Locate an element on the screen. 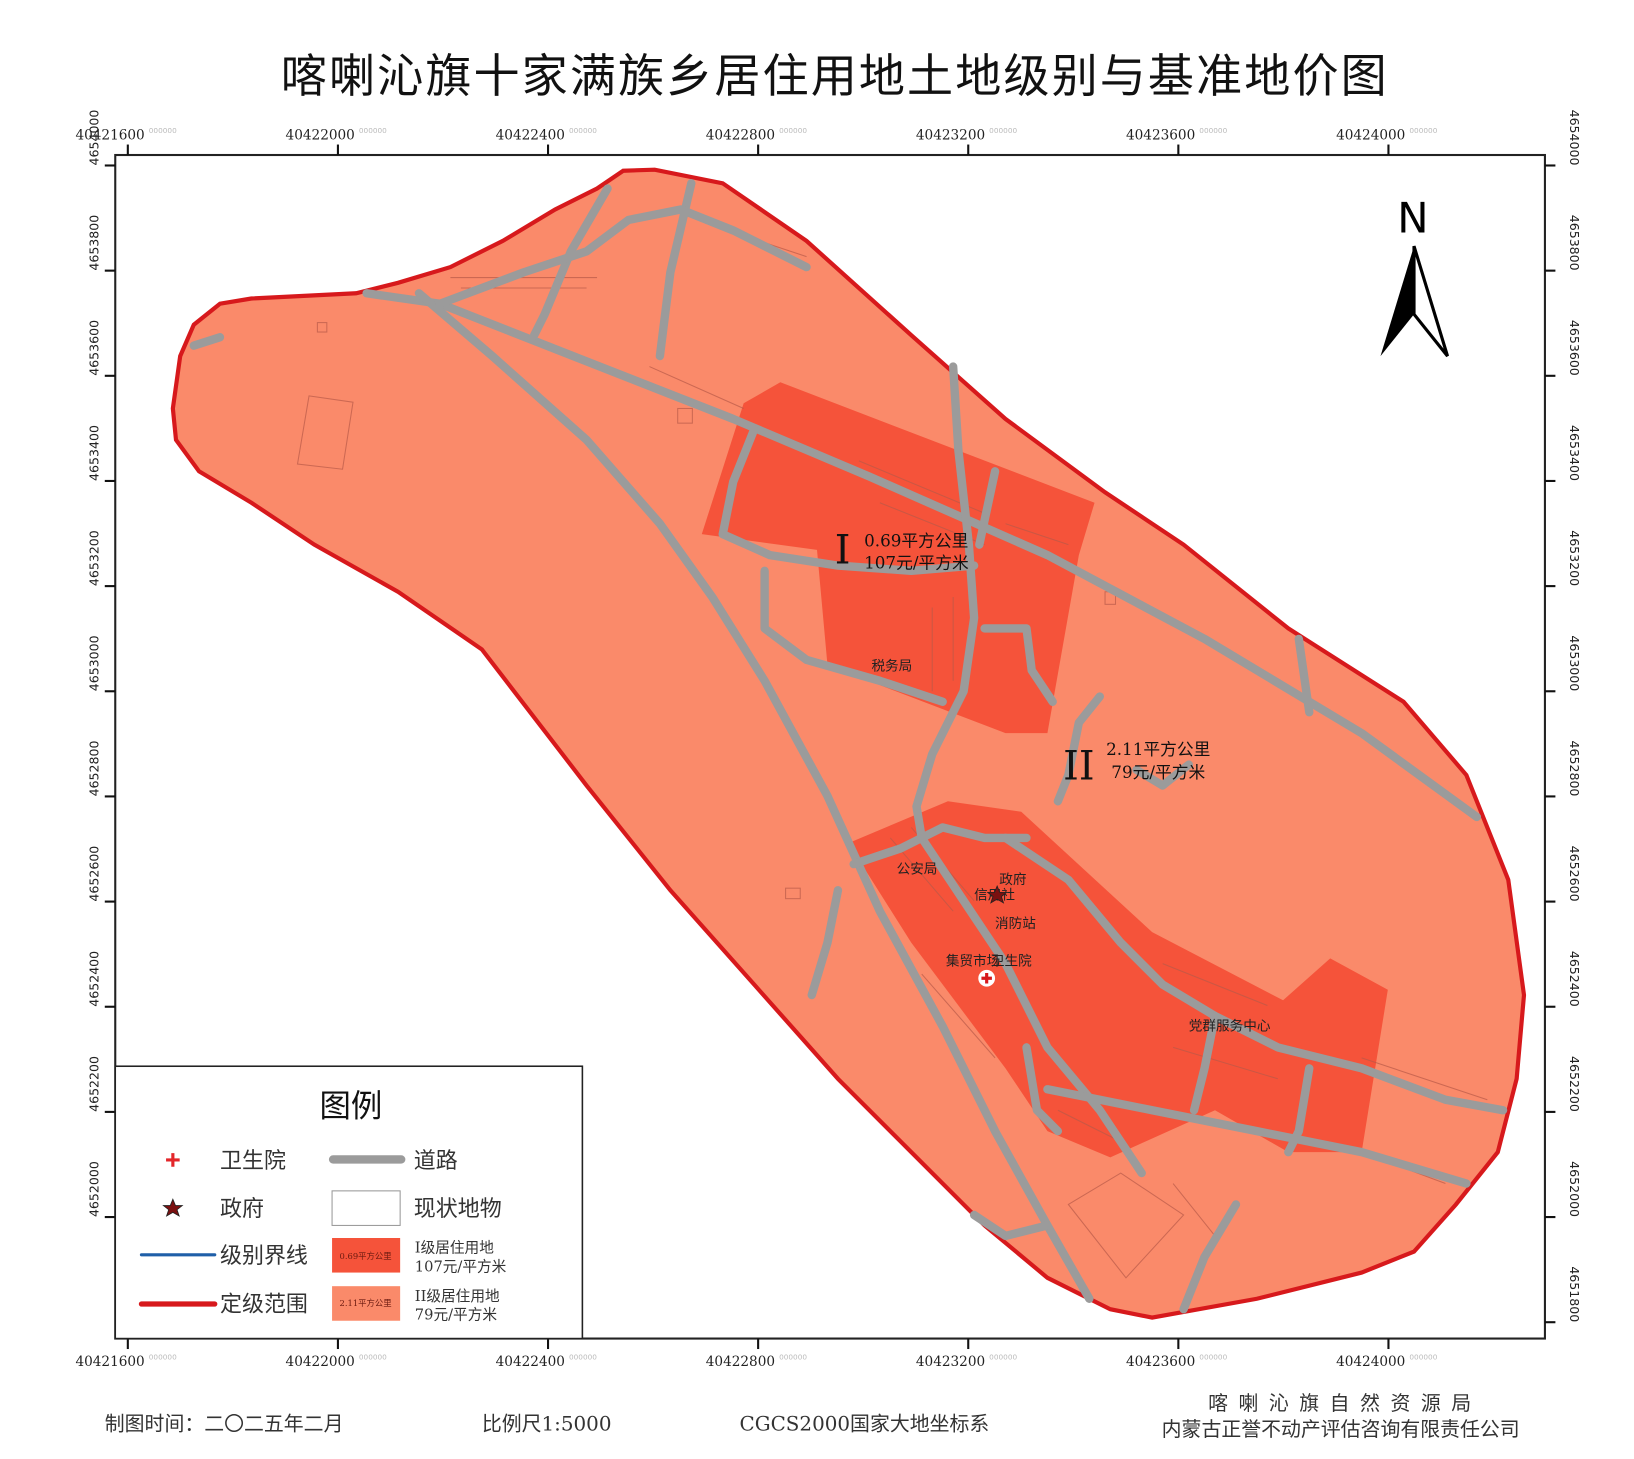 Image resolution: width=1634 pixels, height=1459 pixels. map-title: 喀喇沁旗十家满族乡居住用地土地级别与基准地价图 is located at coordinates (835, 76).